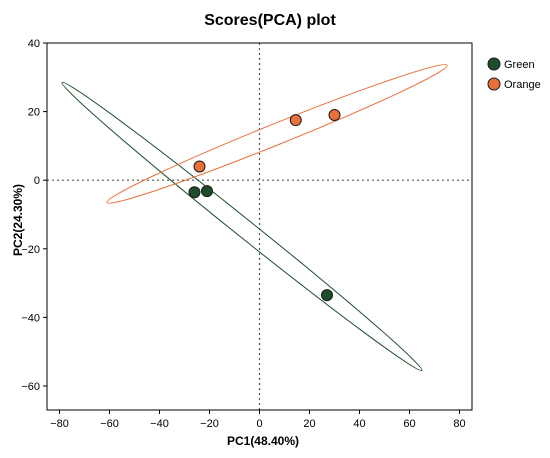 This screenshot has height=458, width=550. Describe the element at coordinates (18, 220) in the screenshot. I see `y-axis-label: PC2(24.30%)` at that location.